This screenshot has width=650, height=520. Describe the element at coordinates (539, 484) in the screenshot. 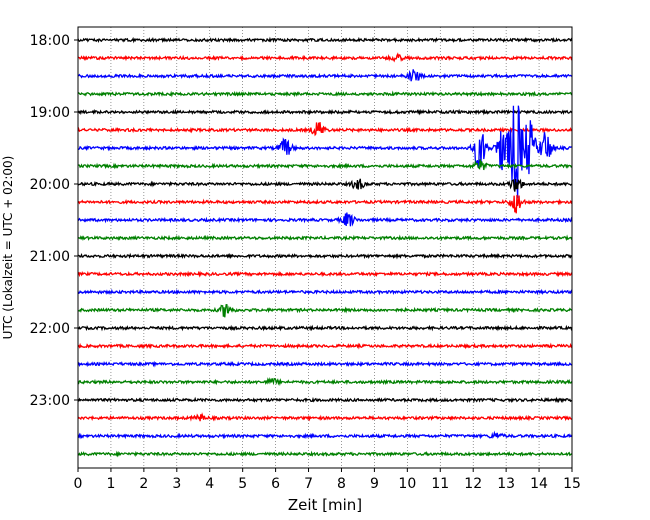

I see `x-tick-label: 14` at that location.